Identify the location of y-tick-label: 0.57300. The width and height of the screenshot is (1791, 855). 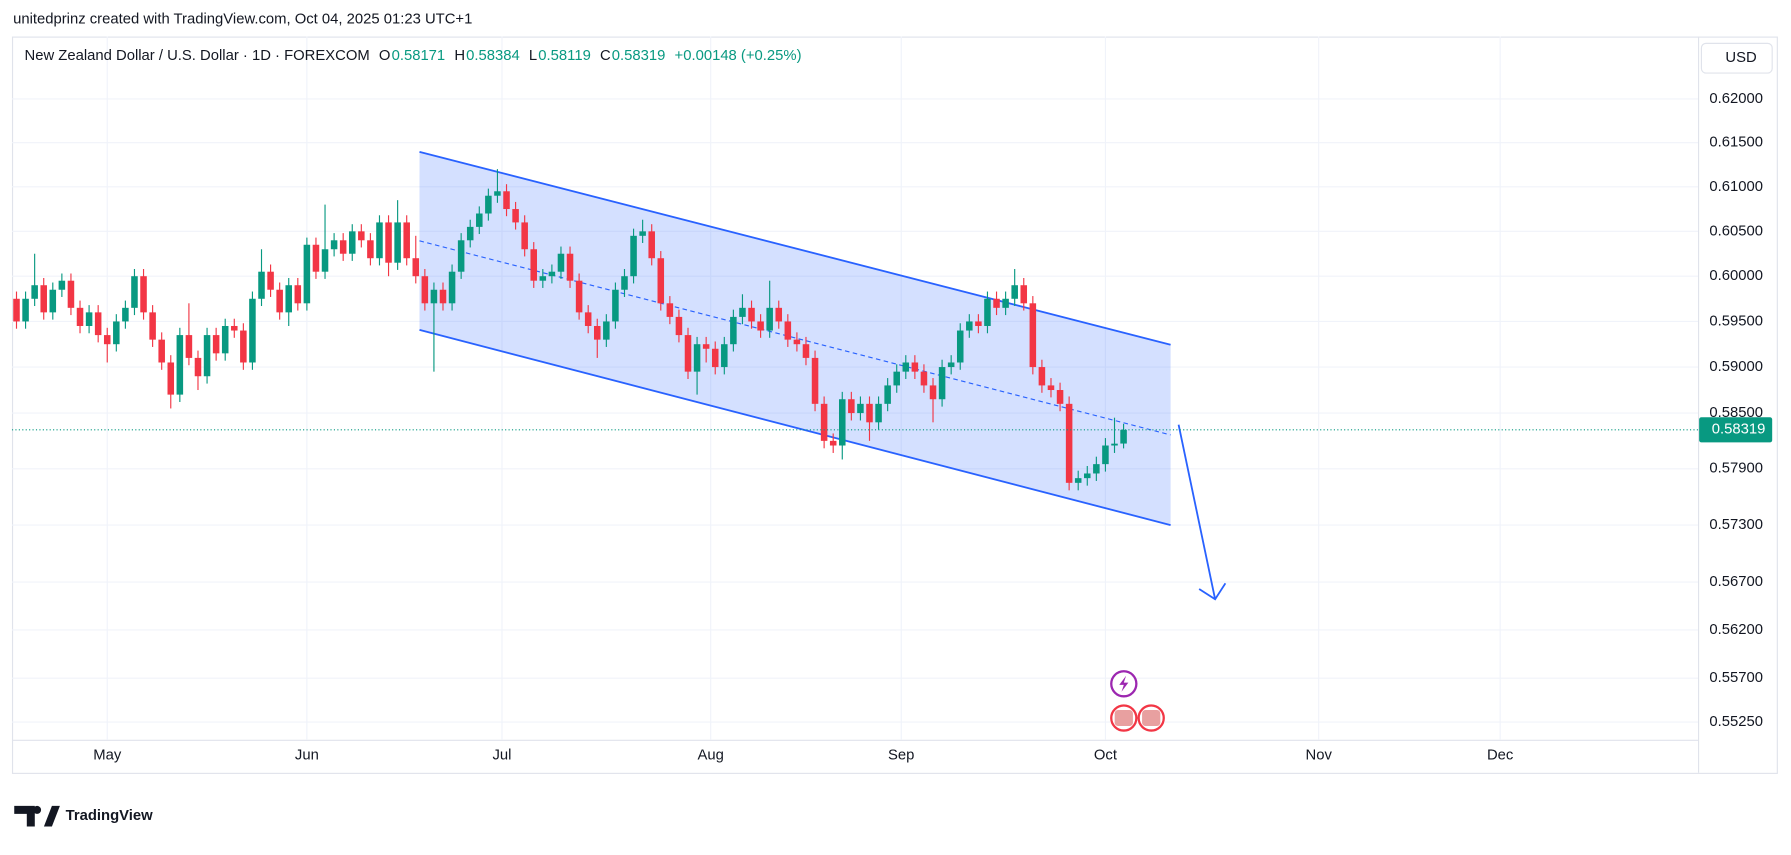
(1736, 525).